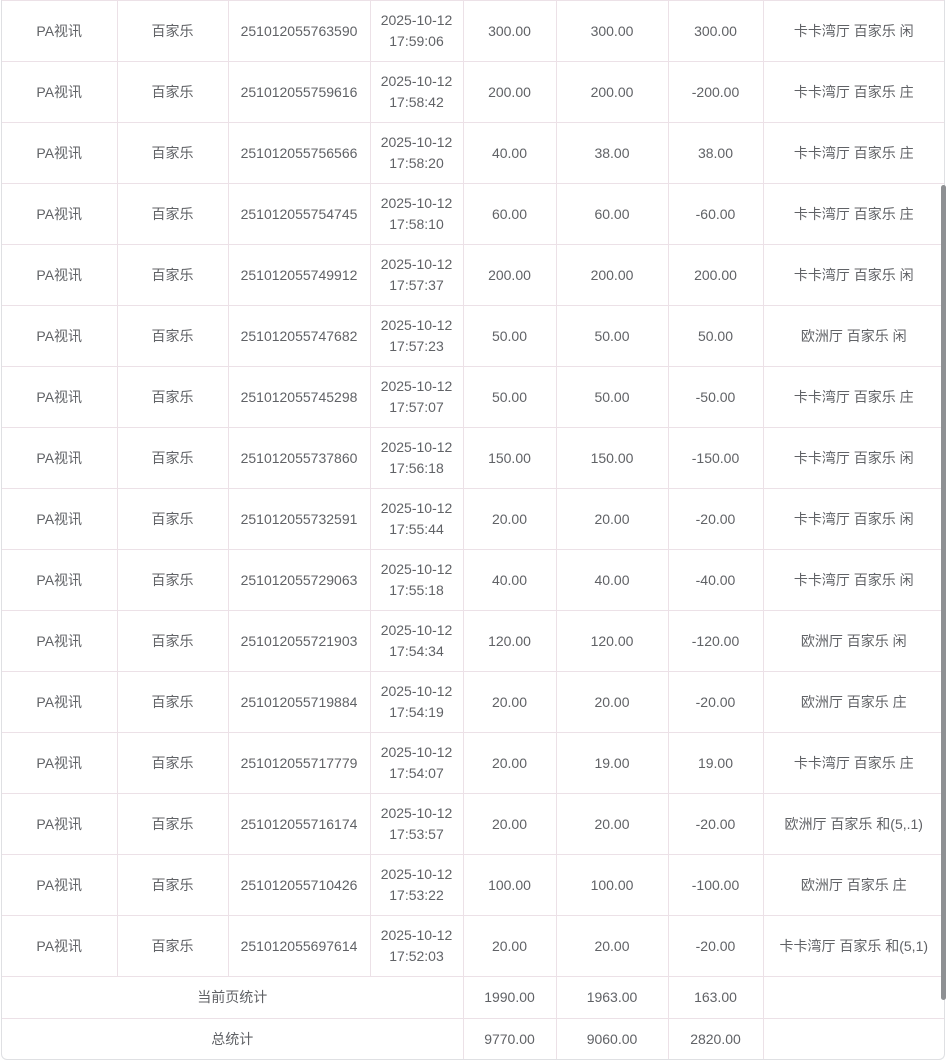  I want to click on cell-bet-amount: 40.00, so click(509, 153).